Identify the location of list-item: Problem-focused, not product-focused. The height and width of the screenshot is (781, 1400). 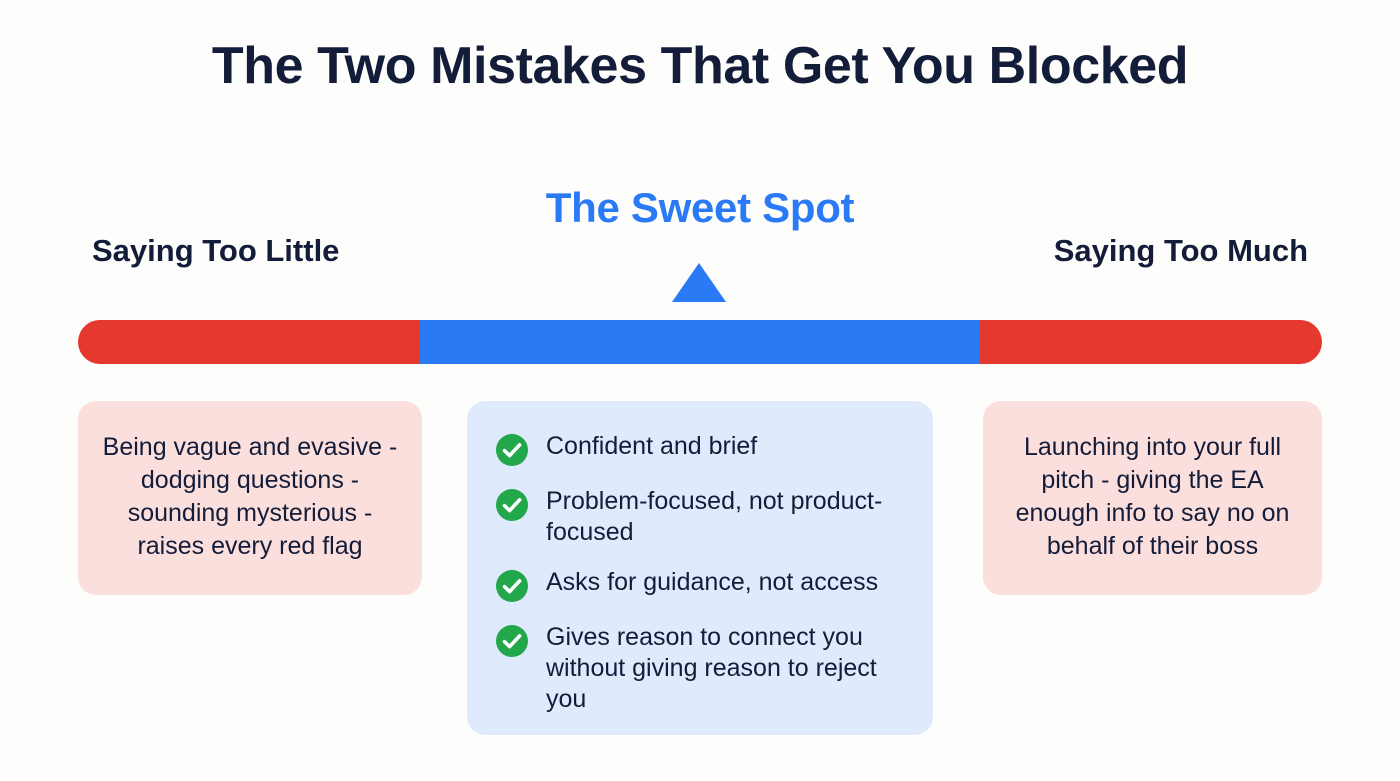
(700, 517).